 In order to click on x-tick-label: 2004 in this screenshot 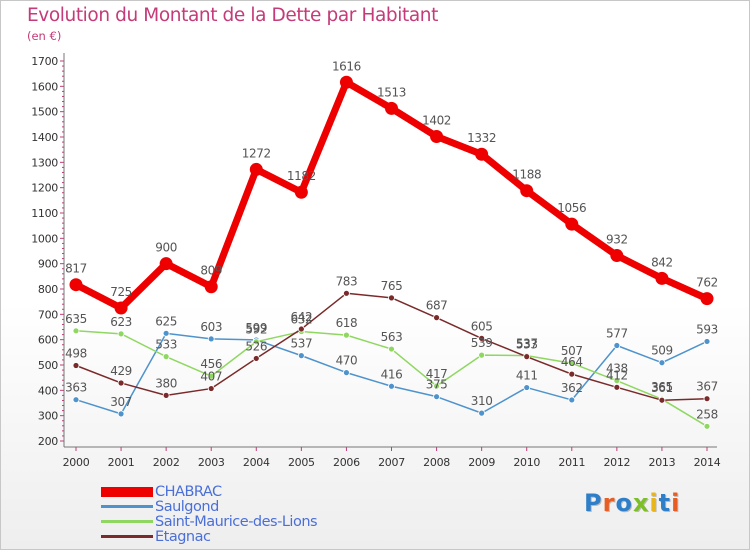, I will do `click(256, 462)`.